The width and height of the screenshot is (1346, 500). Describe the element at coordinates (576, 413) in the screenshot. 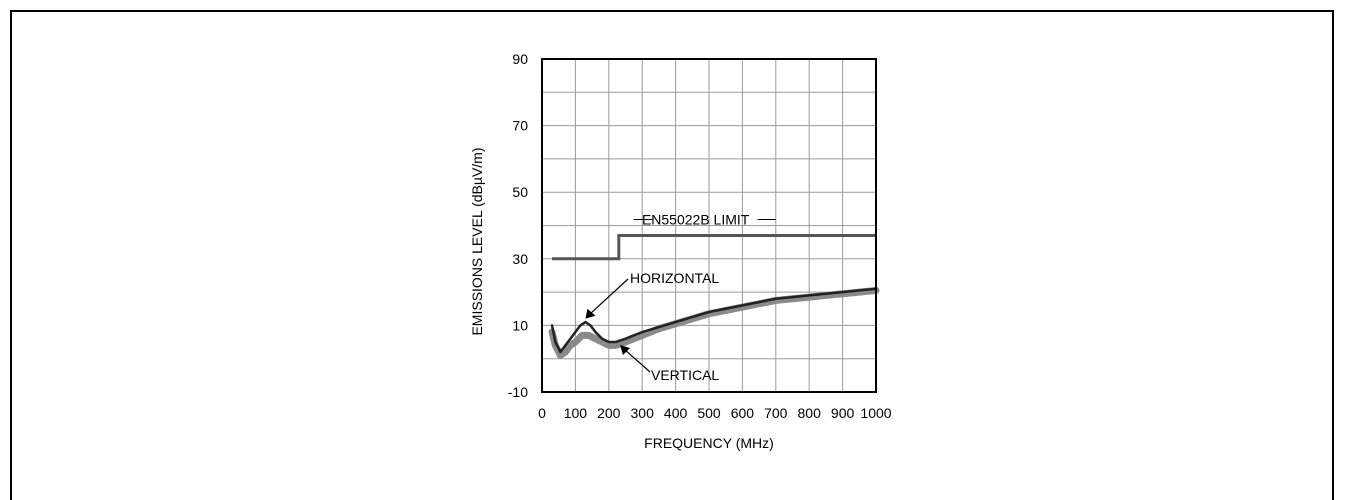

I see `x-tick-label: 100` at that location.